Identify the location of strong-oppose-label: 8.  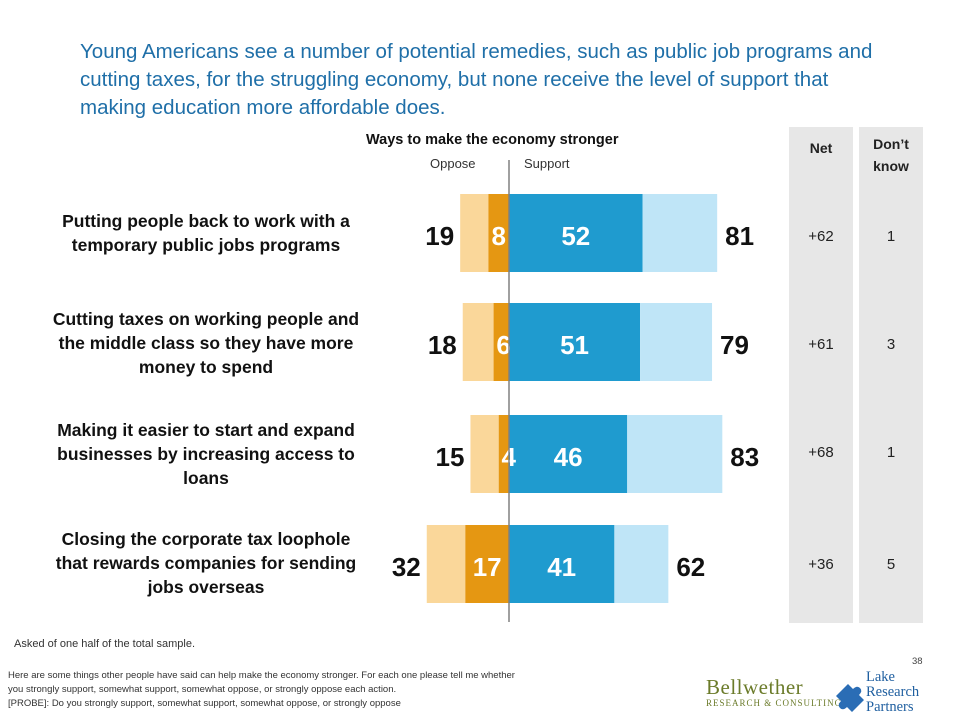
(498, 236).